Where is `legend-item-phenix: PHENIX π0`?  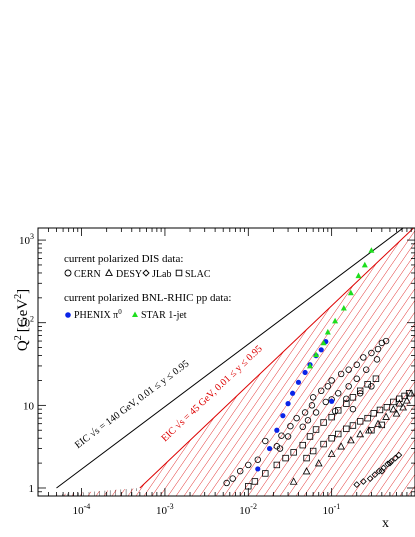 legend-item-phenix: PHENIX π0 is located at coordinates (93, 314).